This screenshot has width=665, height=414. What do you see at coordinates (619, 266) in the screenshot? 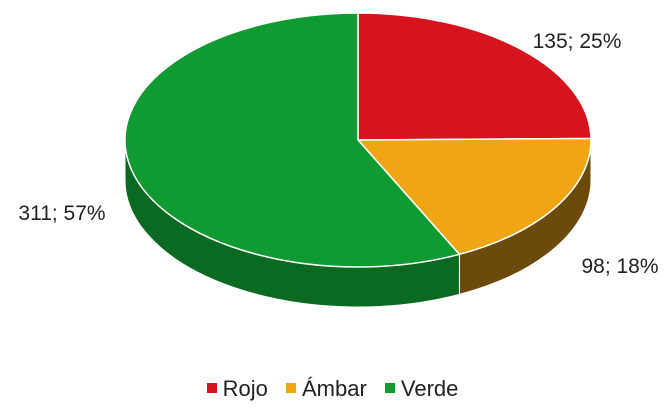
I see `data-label-ambar: 98; 18%` at bounding box center [619, 266].